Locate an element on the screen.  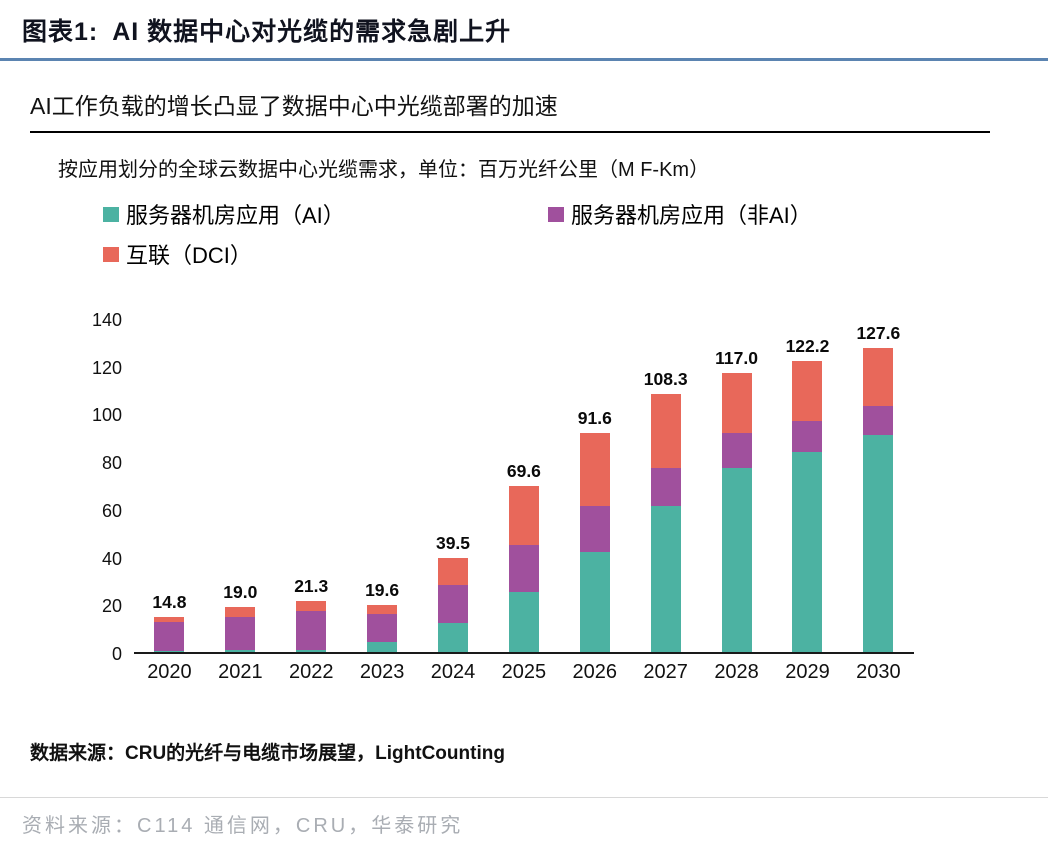
x-axis-label: 2023 is located at coordinates (382, 672).